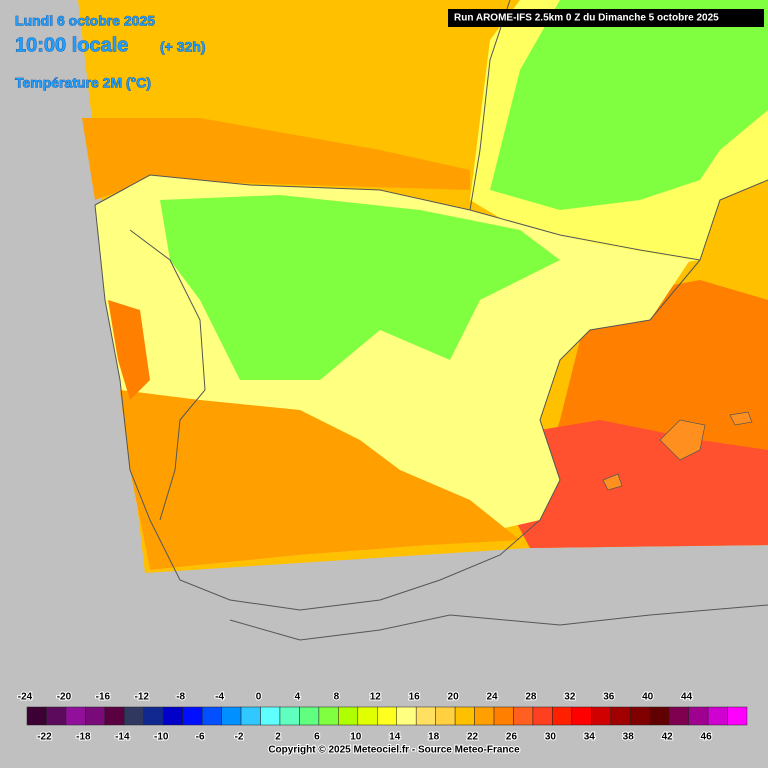  What do you see at coordinates (219, 697) in the screenshot?
I see `legend-tick-label: -4` at bounding box center [219, 697].